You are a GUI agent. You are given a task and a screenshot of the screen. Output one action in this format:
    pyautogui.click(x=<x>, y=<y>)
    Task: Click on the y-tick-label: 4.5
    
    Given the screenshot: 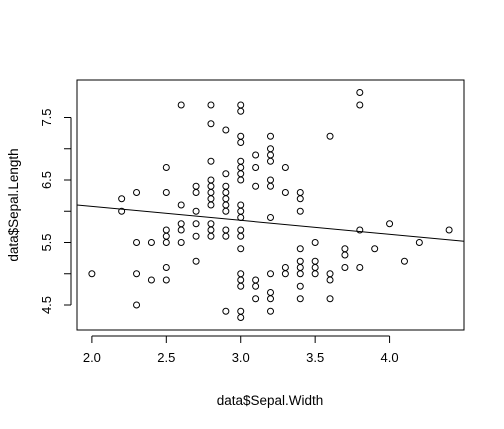 What is the action you would take?
    pyautogui.click(x=46, y=305)
    